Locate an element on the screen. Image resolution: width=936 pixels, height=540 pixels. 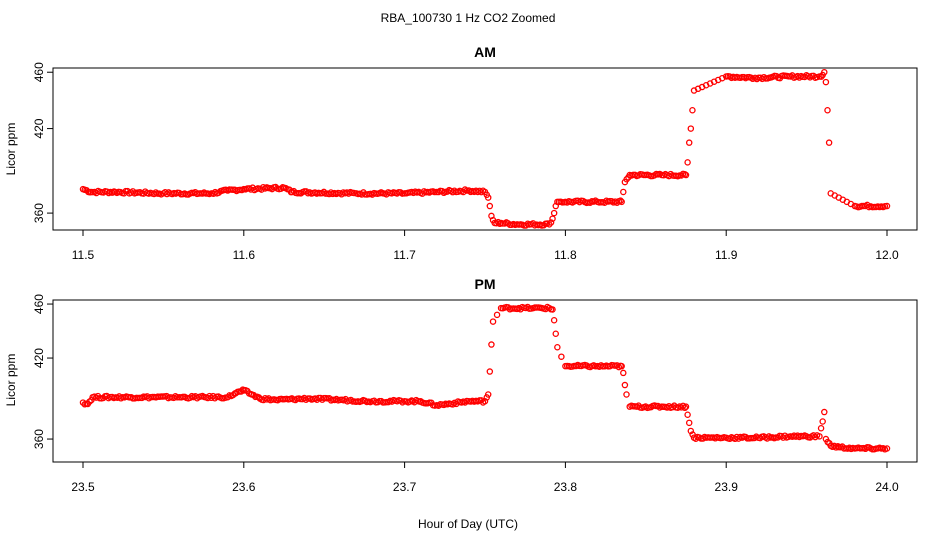
panel-pm-x-axis: 23.5 23.6 23.7 23.8 23.9 24.0 is located at coordinates (485, 477).